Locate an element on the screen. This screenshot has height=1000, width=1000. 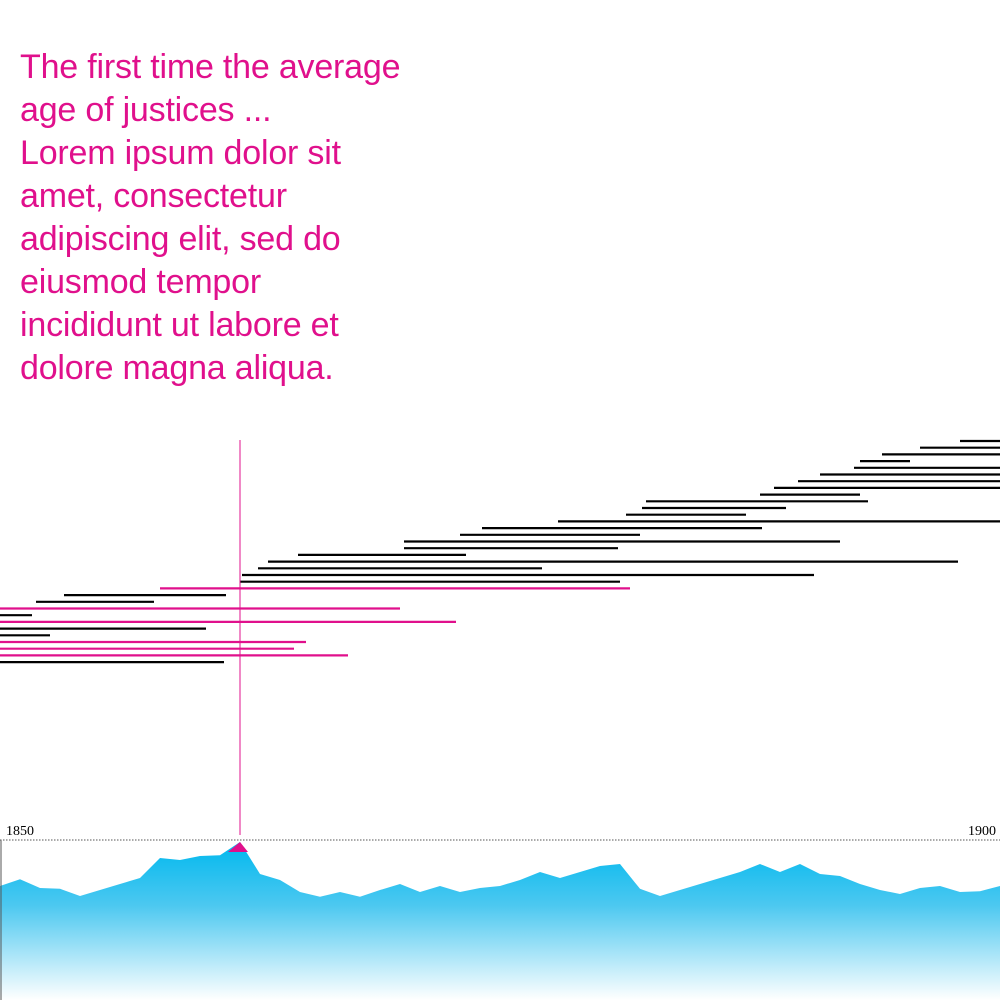
annotation-line: incididunt ut labore et is located at coordinates (179, 325).